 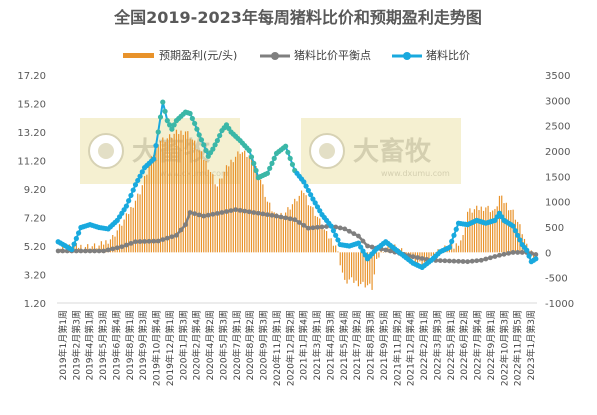 I want to click on x-axis-tick-label: 2022年7月第4周, so click(x=478, y=345).